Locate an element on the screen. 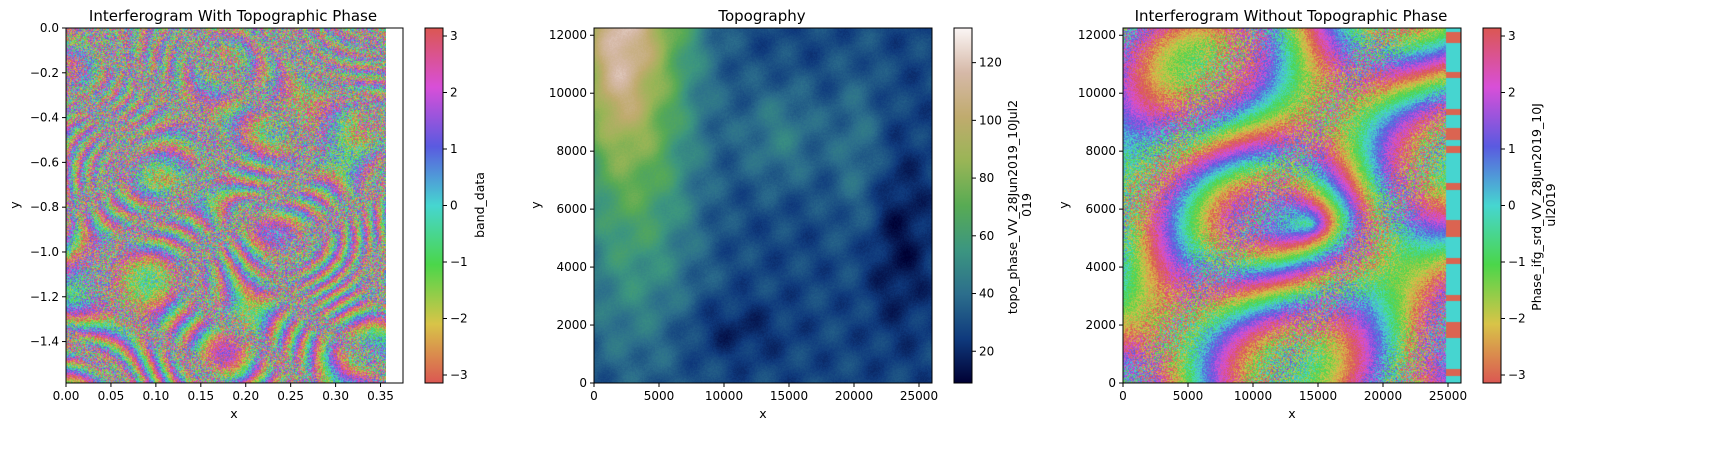 The width and height of the screenshot is (1709, 474). panel-0-title: Interferogram With Topographic Phase is located at coordinates (233, 16).